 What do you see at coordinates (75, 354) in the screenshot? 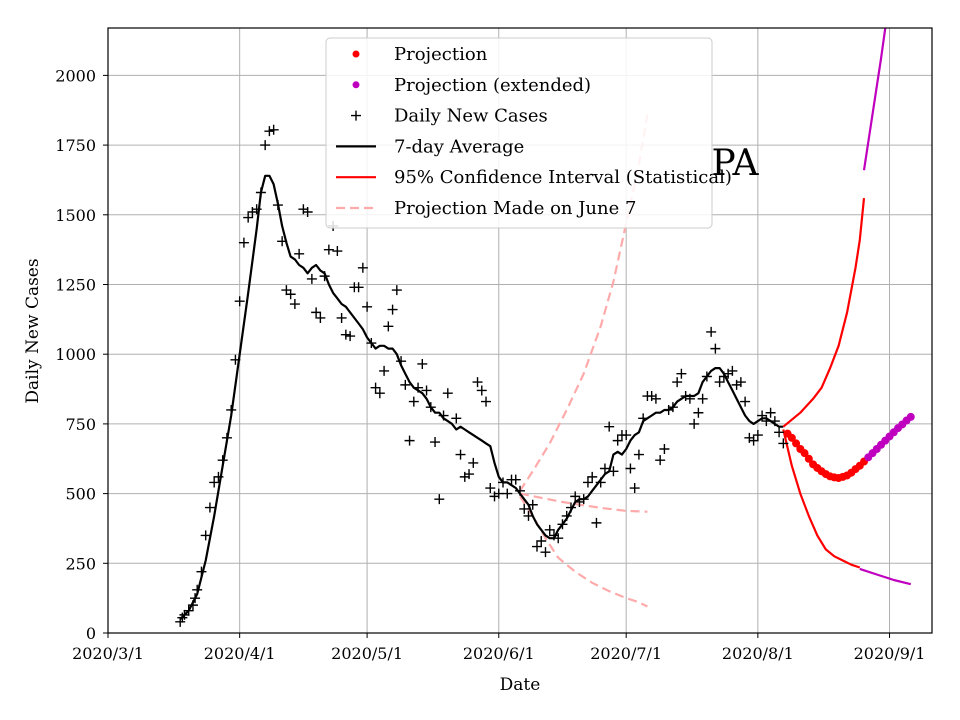
I see `y-tick-label: 1000` at bounding box center [75, 354].